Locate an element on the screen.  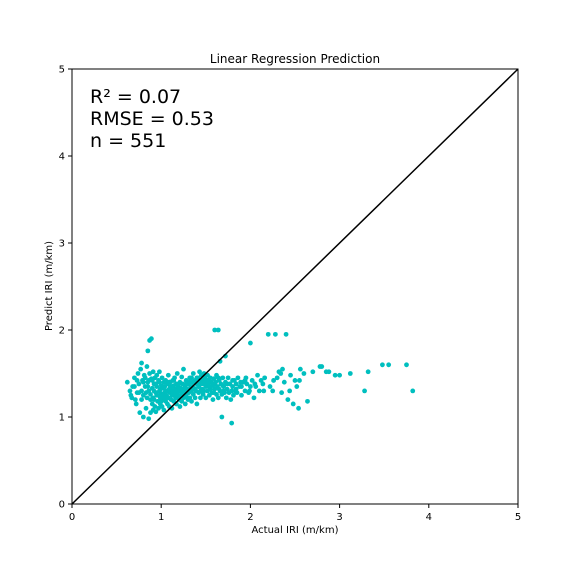
y-tick-label: 0 is located at coordinates (62, 505).